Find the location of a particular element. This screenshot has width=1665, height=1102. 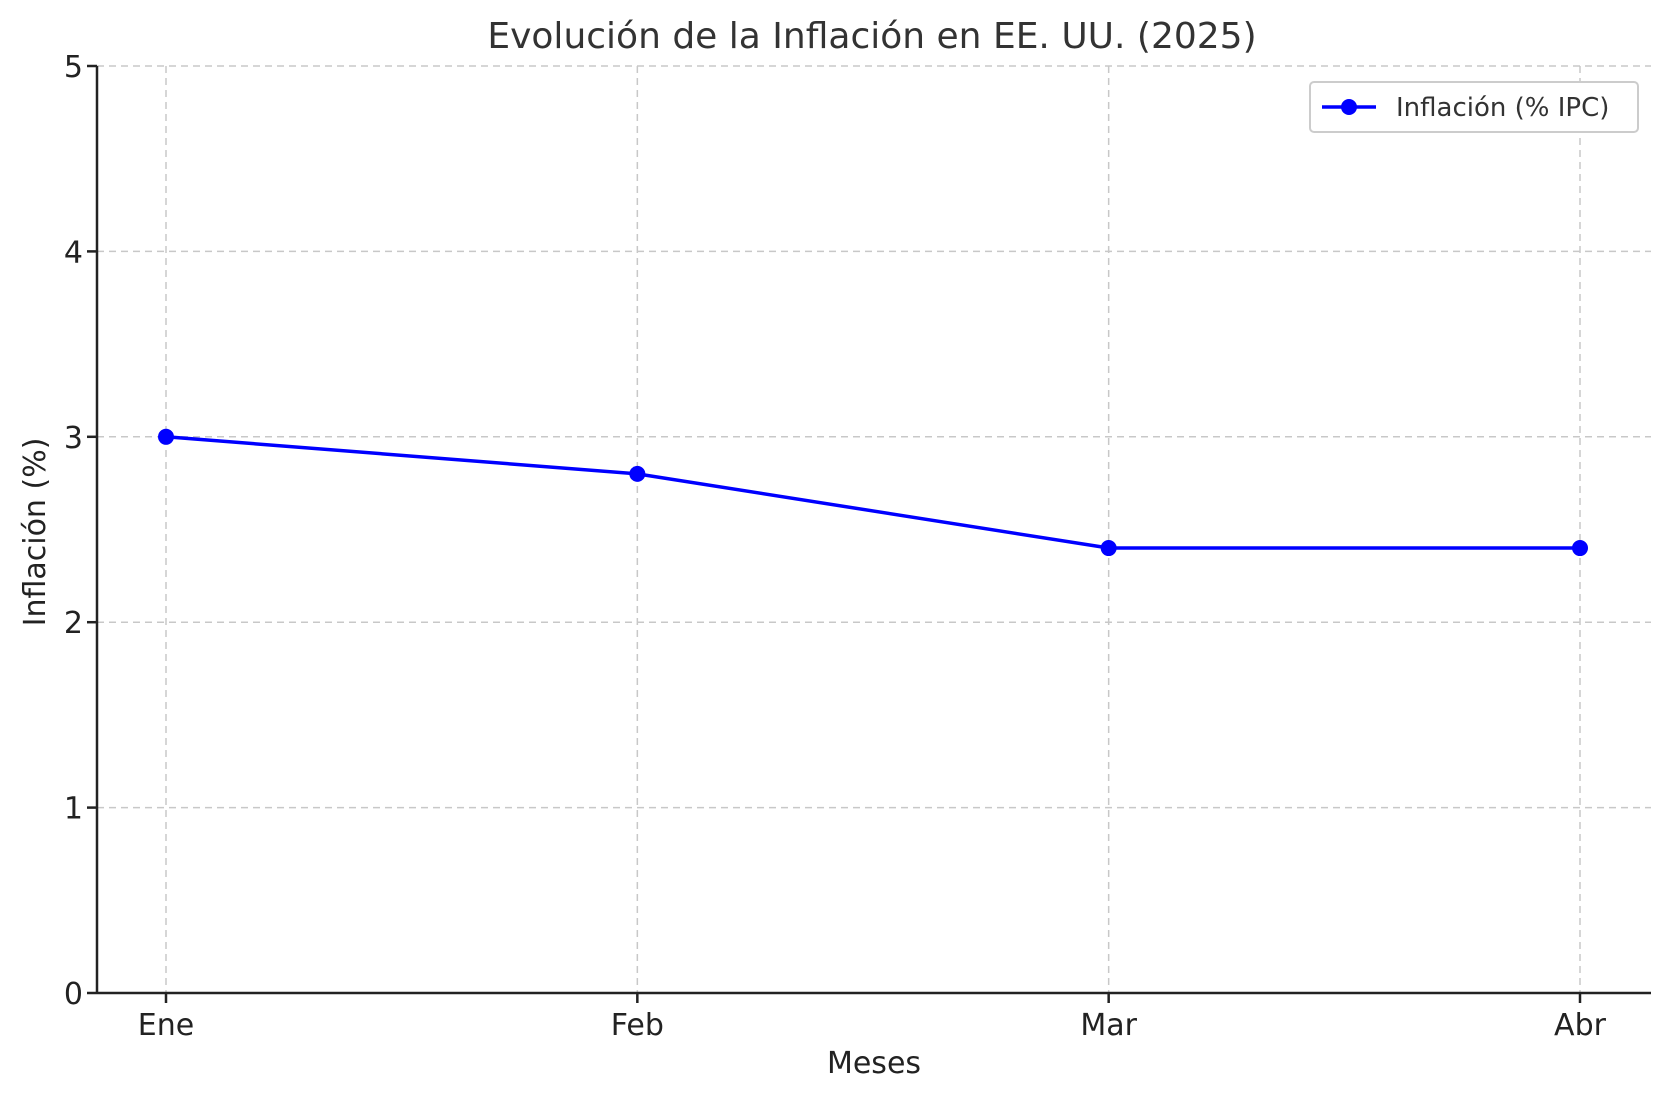

legend-marker is located at coordinates (1349, 107).